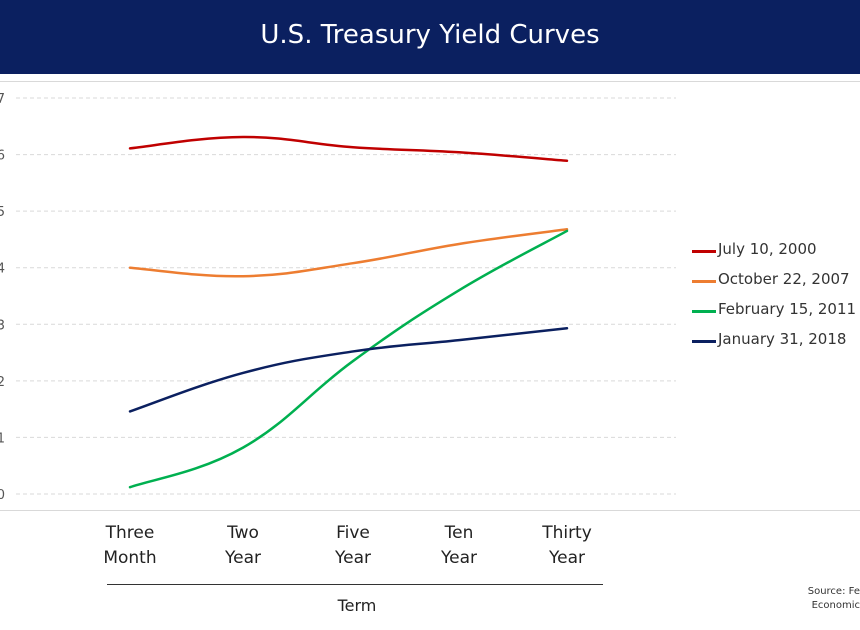 The width and height of the screenshot is (860, 630). I want to click on y-tick-label: 5, so click(2, 212).